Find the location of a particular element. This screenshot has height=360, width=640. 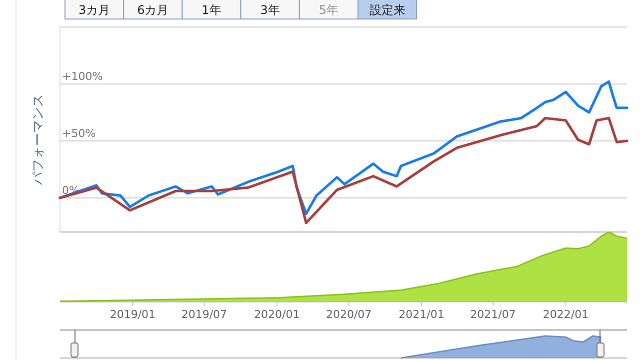

y-tick-label: +50% is located at coordinates (79, 133).